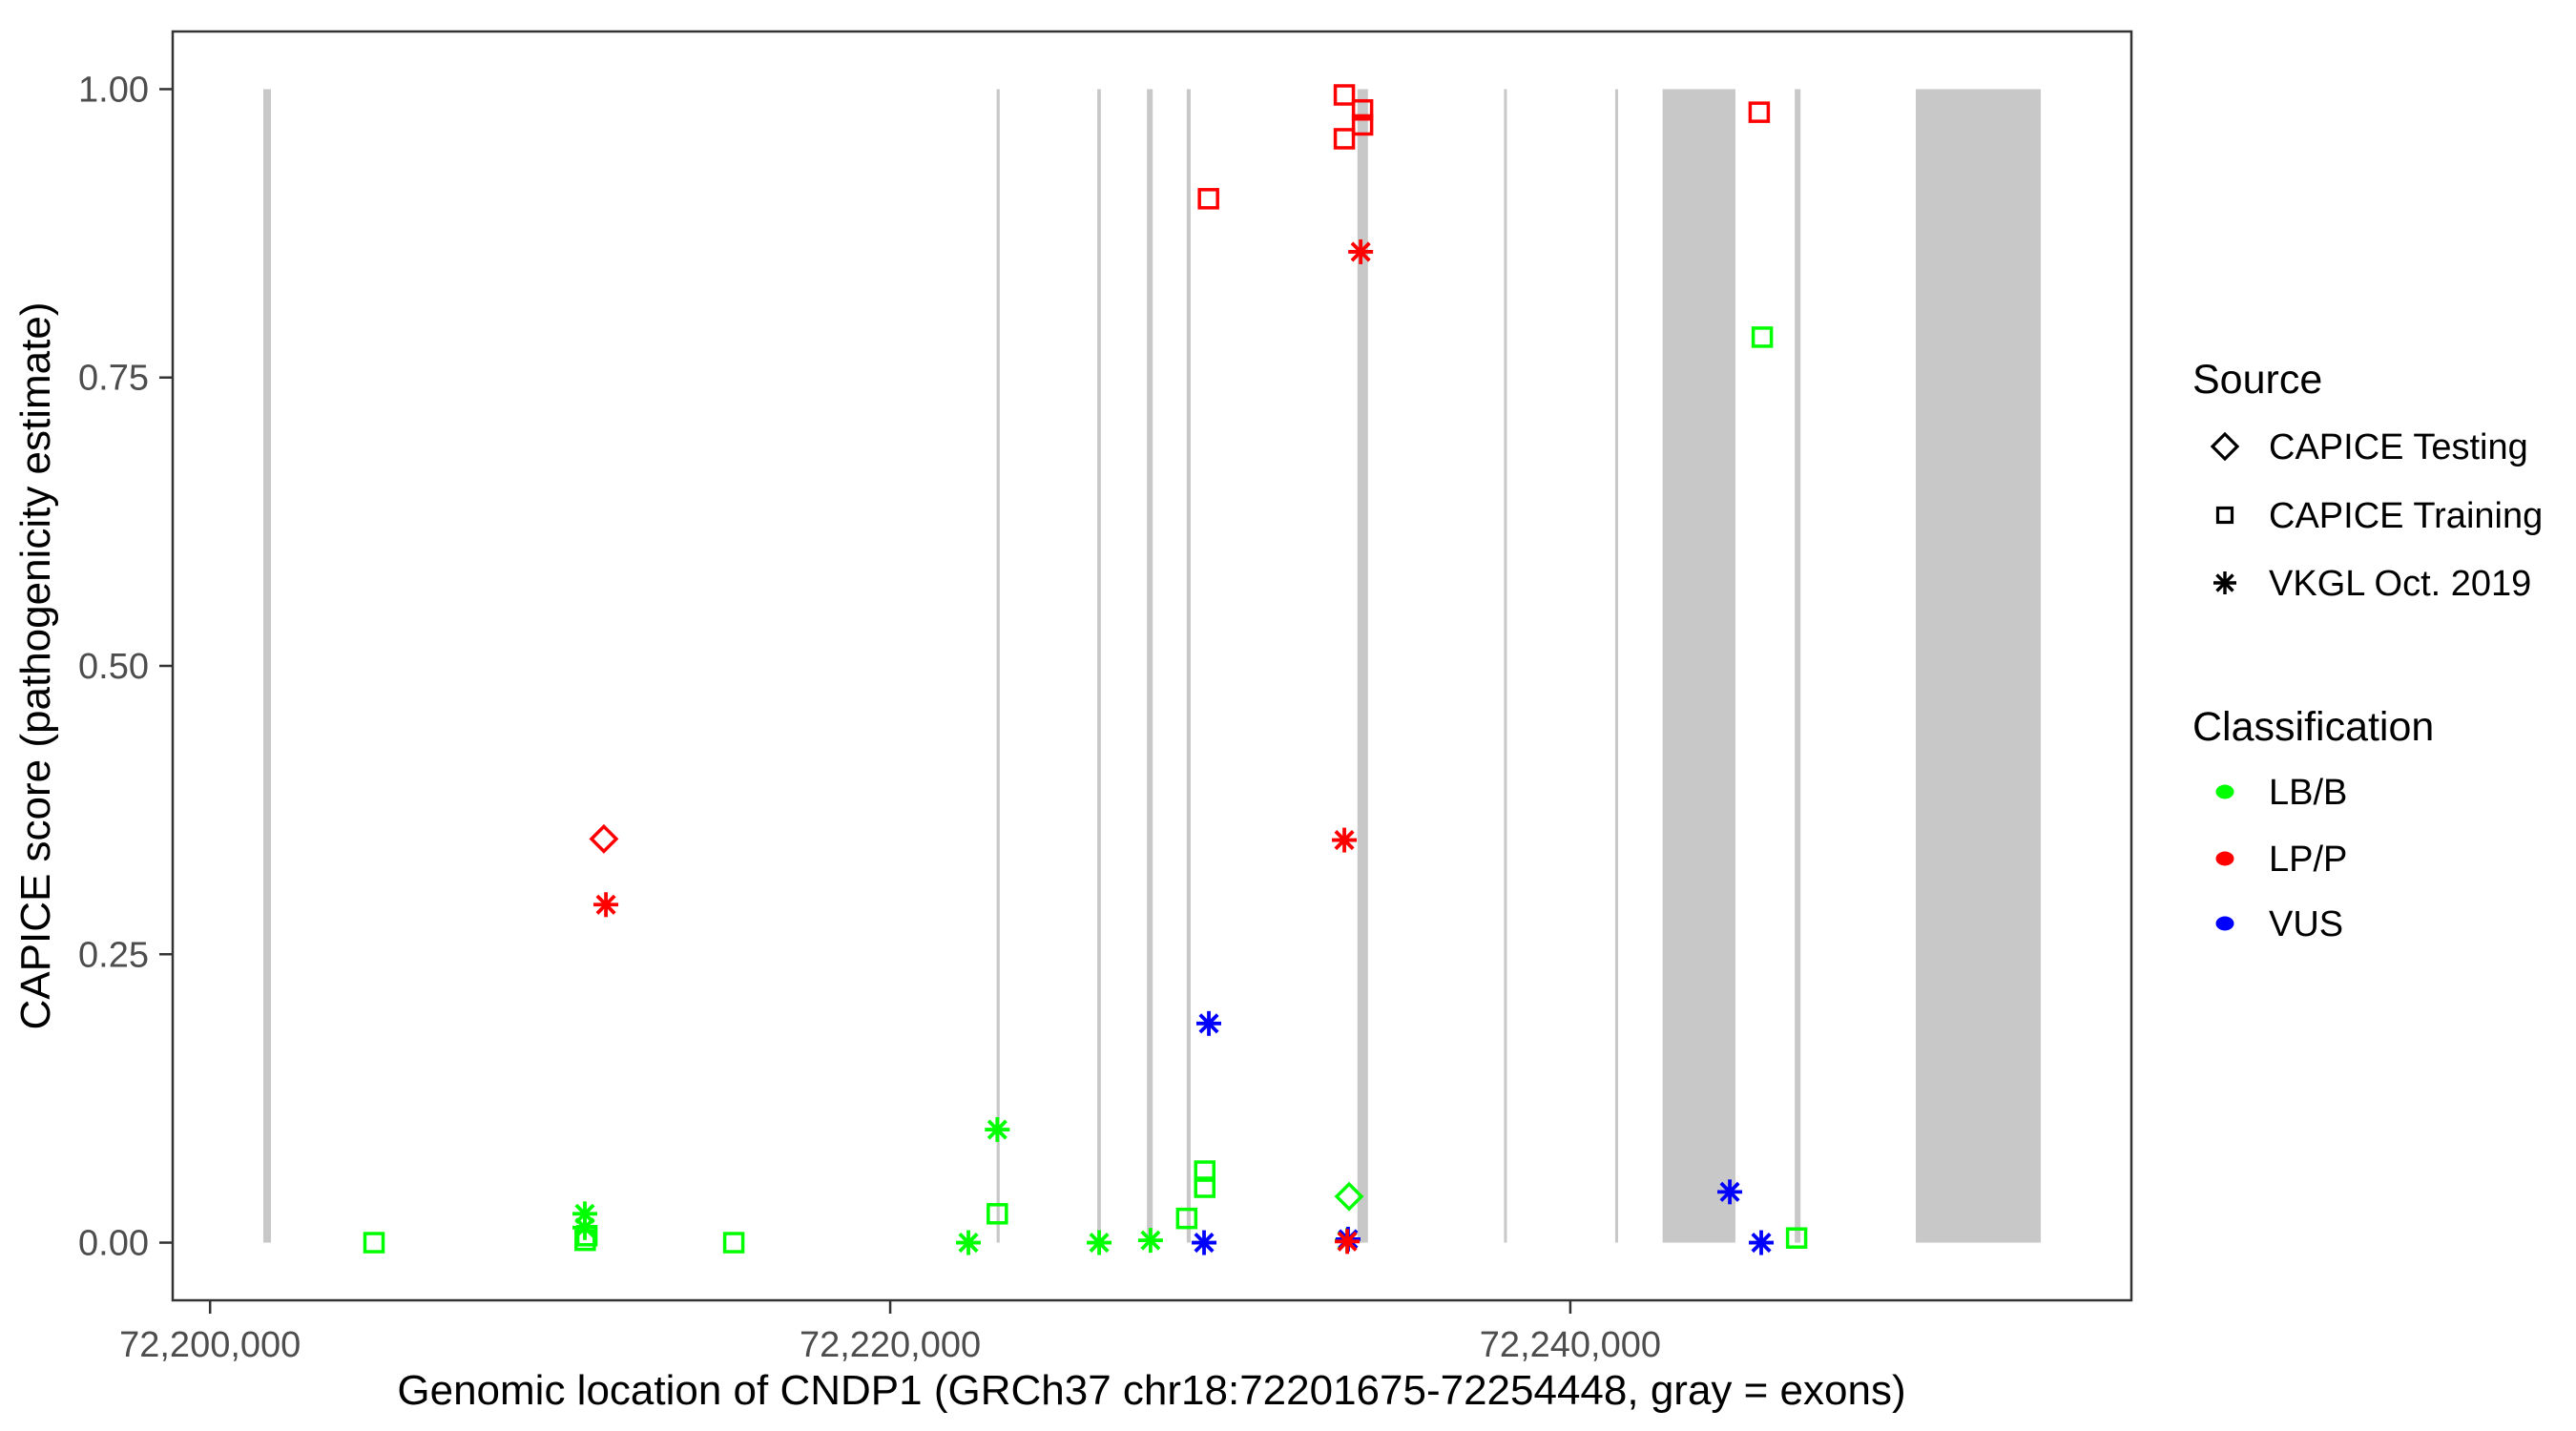 The width and height of the screenshot is (2576, 1431). What do you see at coordinates (890, 1345) in the screenshot?
I see `x-tick-label: 72,220,000` at bounding box center [890, 1345].